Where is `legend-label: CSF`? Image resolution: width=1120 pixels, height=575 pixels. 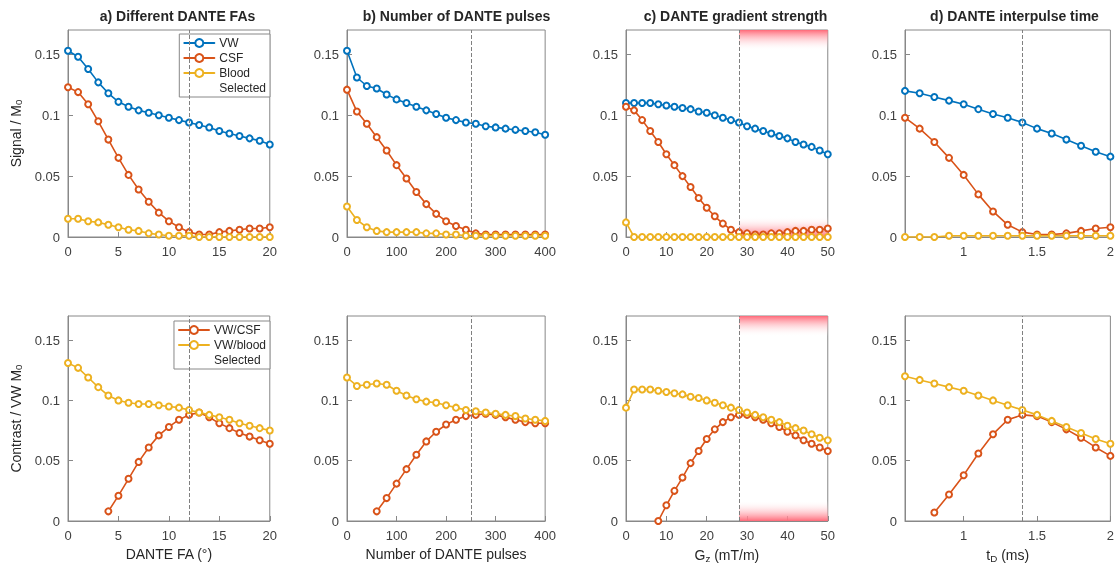 legend-label: CSF is located at coordinates (231, 58).